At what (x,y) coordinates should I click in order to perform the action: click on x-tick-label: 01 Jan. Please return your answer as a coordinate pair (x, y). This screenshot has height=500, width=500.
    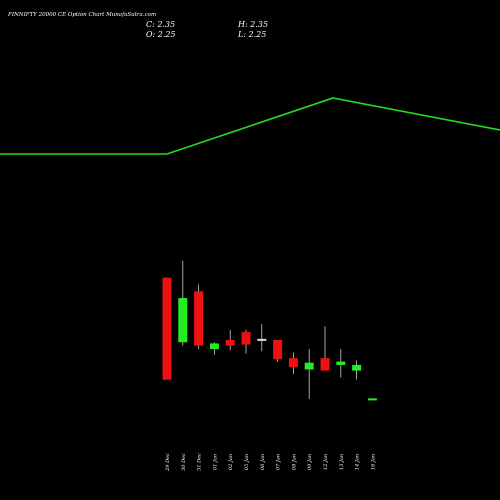
    Looking at the image, I should click on (215, 462).